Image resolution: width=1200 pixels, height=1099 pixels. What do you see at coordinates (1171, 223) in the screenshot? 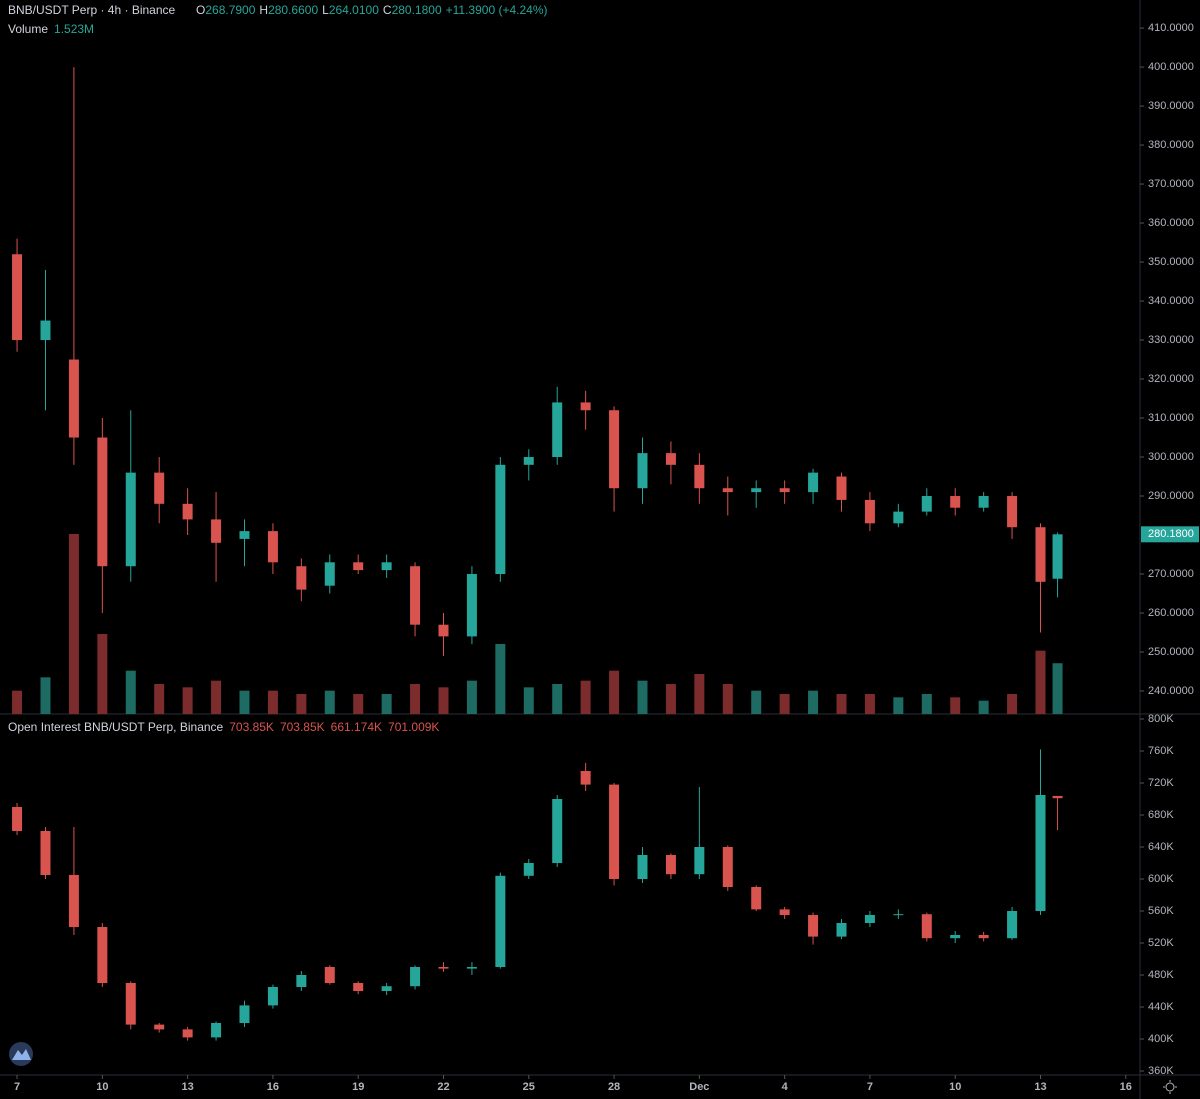
I see `y-tick-label: 360.0000` at bounding box center [1171, 223].